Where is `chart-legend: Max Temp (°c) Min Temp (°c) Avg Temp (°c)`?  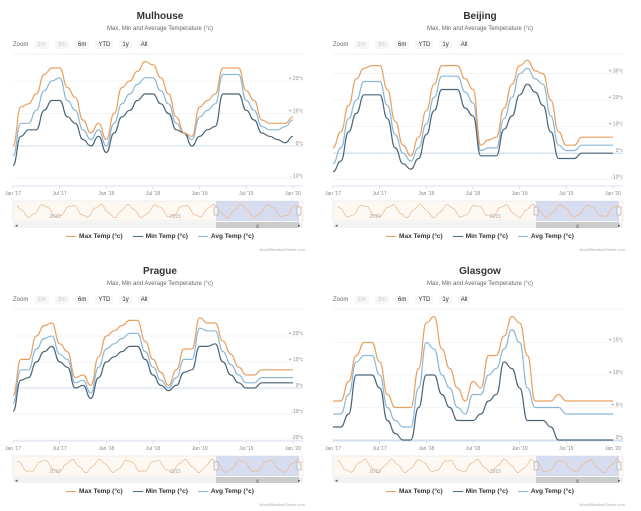
chart-legend: Max Temp (°c) Min Temp (°c) Avg Temp (°c) is located at coordinates (480, 236).